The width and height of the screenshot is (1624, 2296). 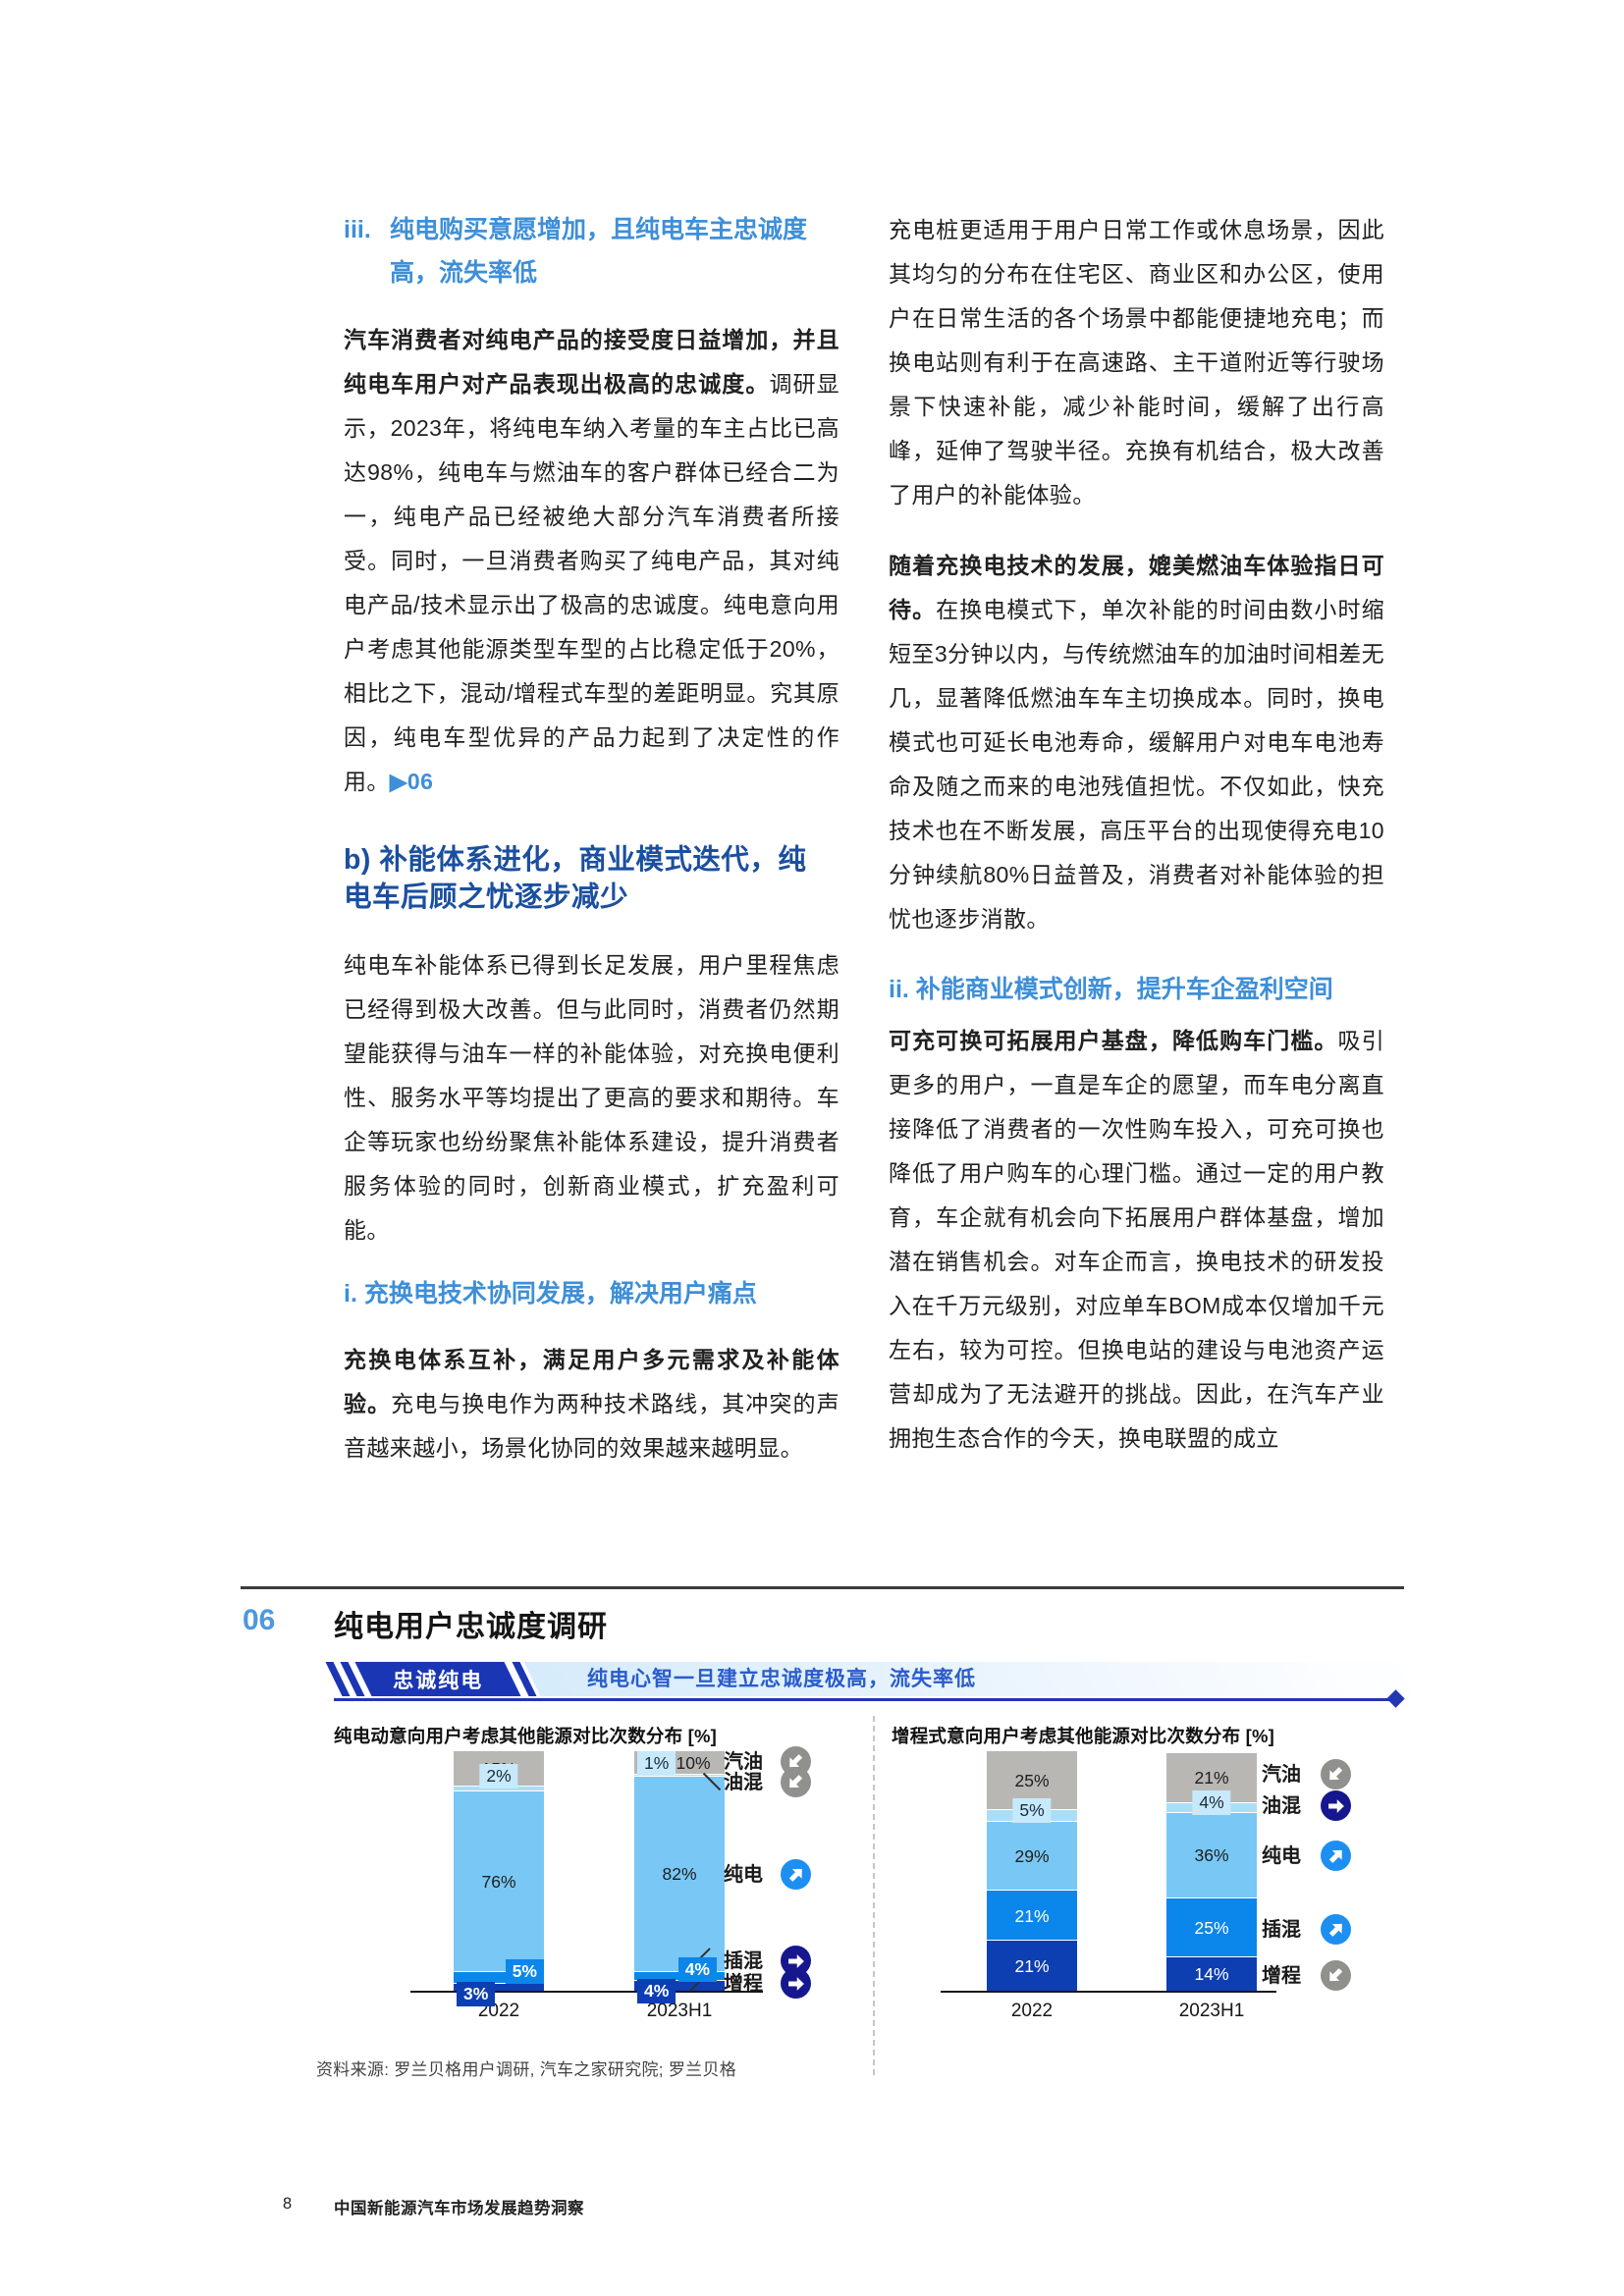 What do you see at coordinates (599, 229) in the screenshot?
I see `heading-iii-line1: 纯电购买意愿增加，且纯电车主忠诚度` at bounding box center [599, 229].